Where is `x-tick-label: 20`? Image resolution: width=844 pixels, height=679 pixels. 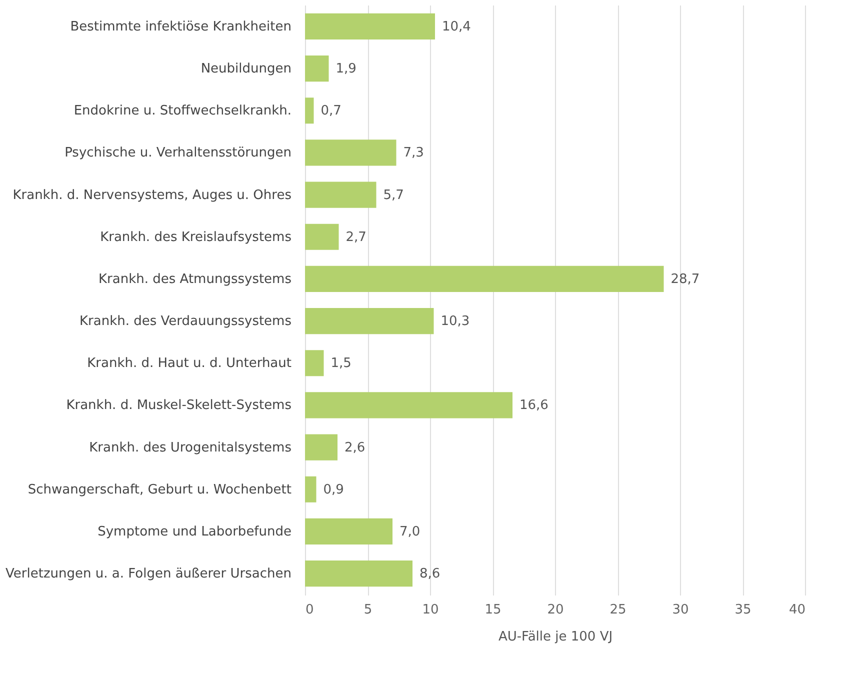 x-tick-label: 20 is located at coordinates (555, 610).